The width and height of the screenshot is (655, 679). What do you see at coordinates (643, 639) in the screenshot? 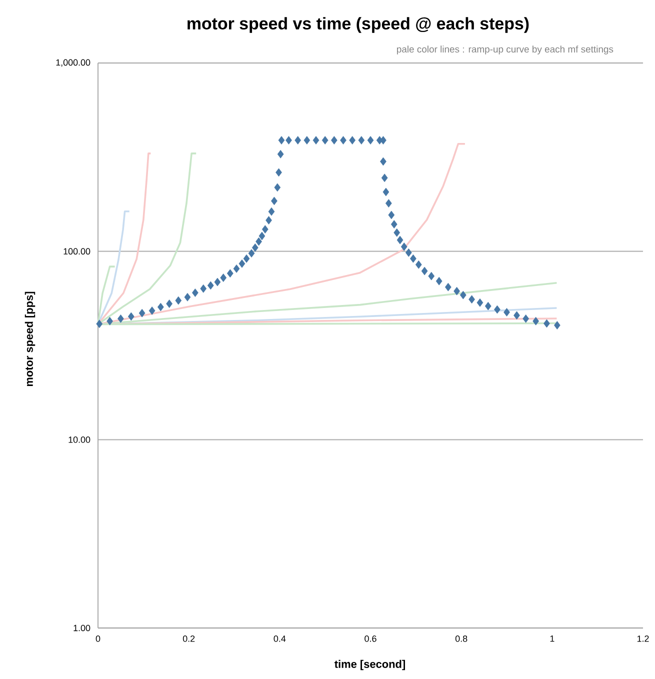
I see `x-tick-label: 1.2` at bounding box center [643, 639].